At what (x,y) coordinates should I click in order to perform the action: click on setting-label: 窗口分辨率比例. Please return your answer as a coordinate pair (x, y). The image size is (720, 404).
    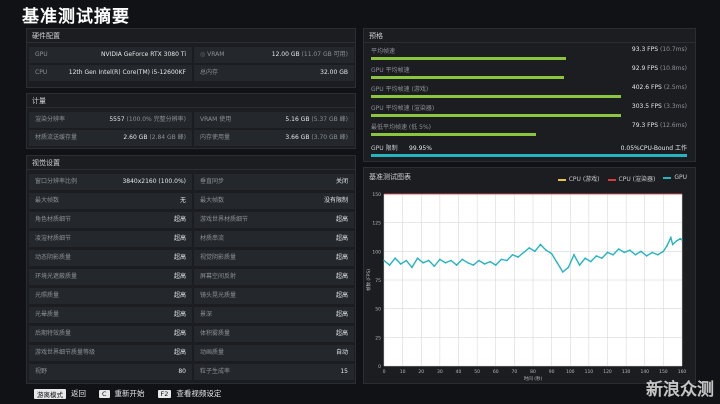
    Looking at the image, I should click on (56, 181).